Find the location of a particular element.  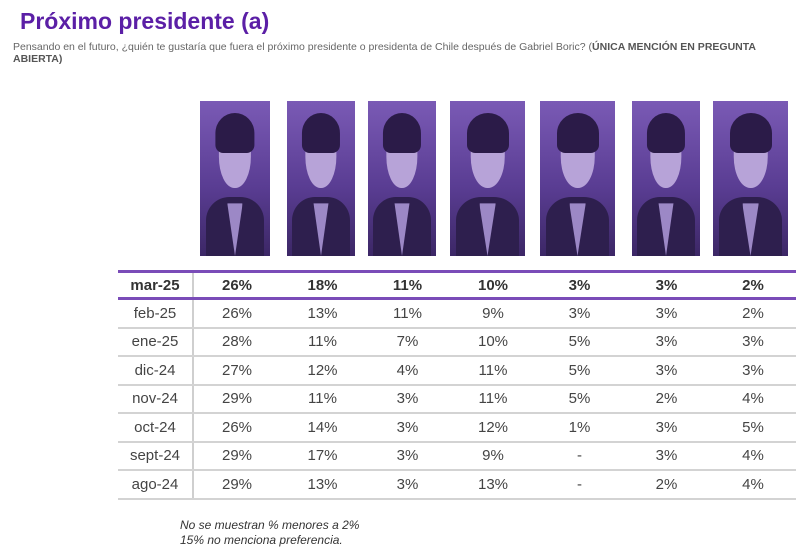

row-label: nov-24 is located at coordinates (156, 399).